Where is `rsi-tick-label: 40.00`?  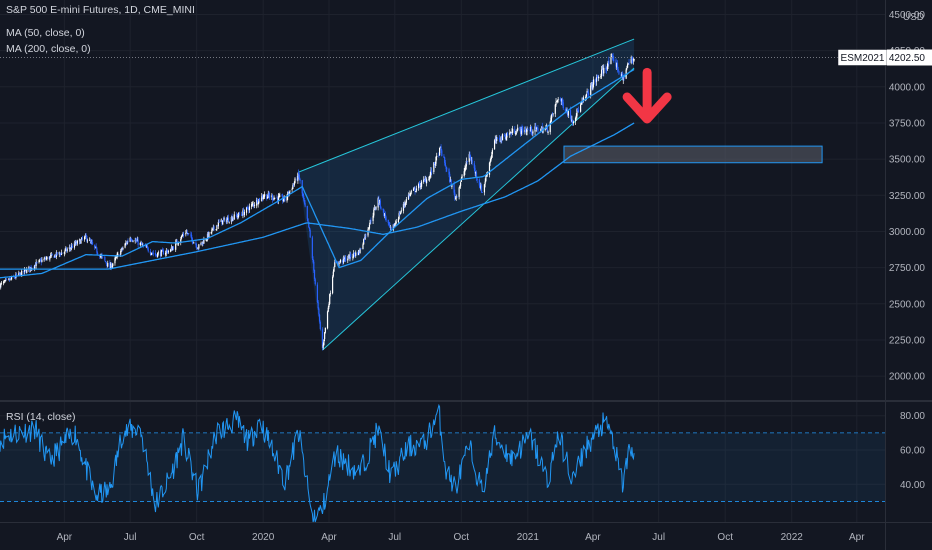
rsi-tick-label: 40.00 is located at coordinates (912, 485).